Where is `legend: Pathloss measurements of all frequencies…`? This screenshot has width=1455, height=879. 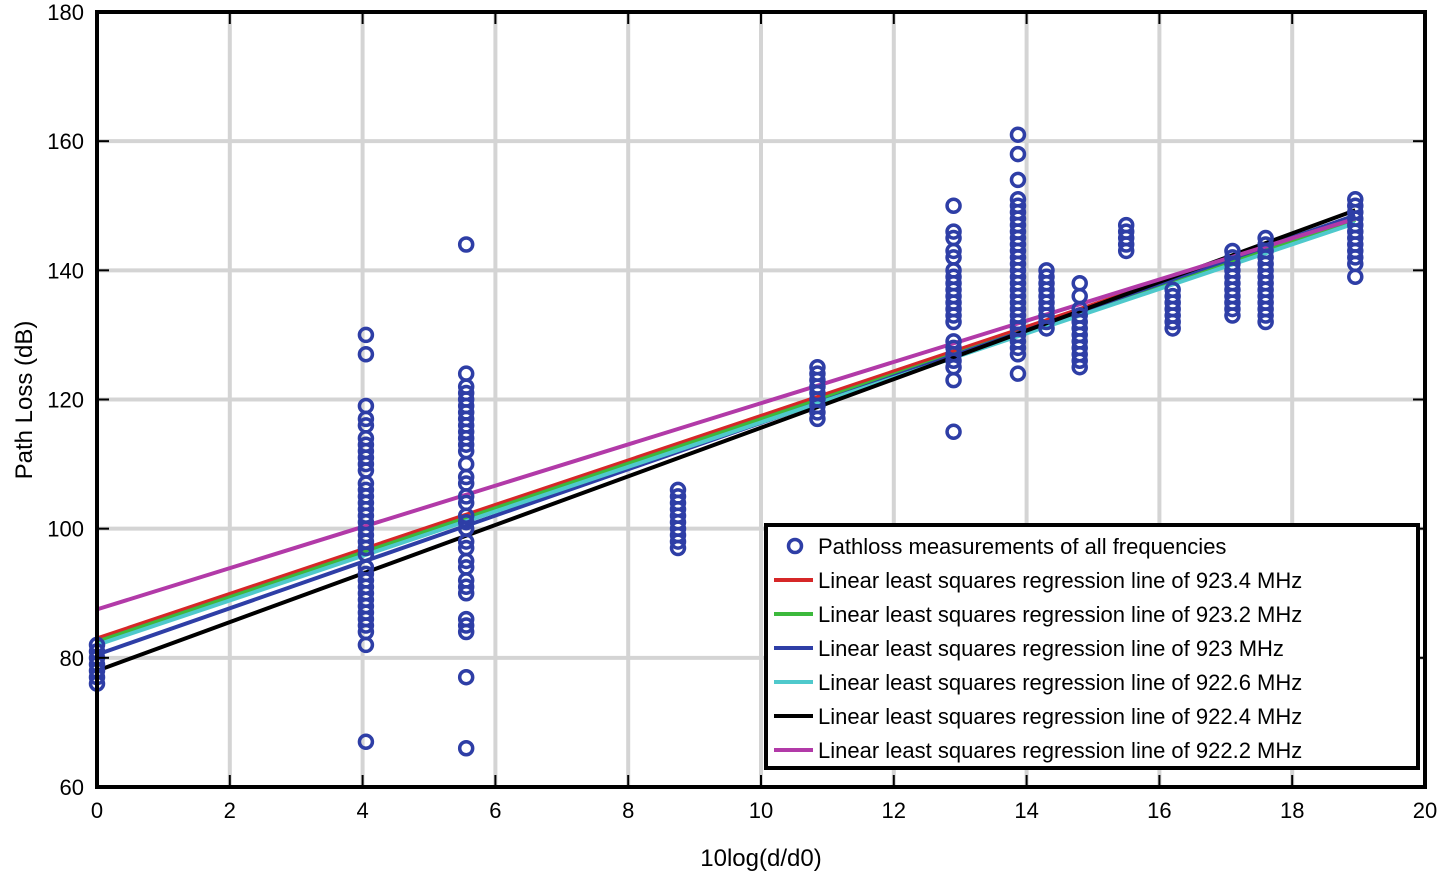
legend: Pathloss measurements of all frequencies… is located at coordinates (1092, 646).